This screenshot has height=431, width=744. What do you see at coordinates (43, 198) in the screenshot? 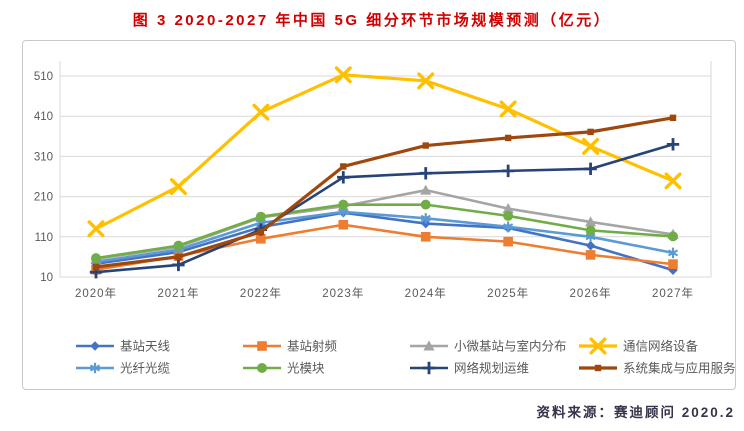
I see `y-tick-label: 210` at bounding box center [43, 198].